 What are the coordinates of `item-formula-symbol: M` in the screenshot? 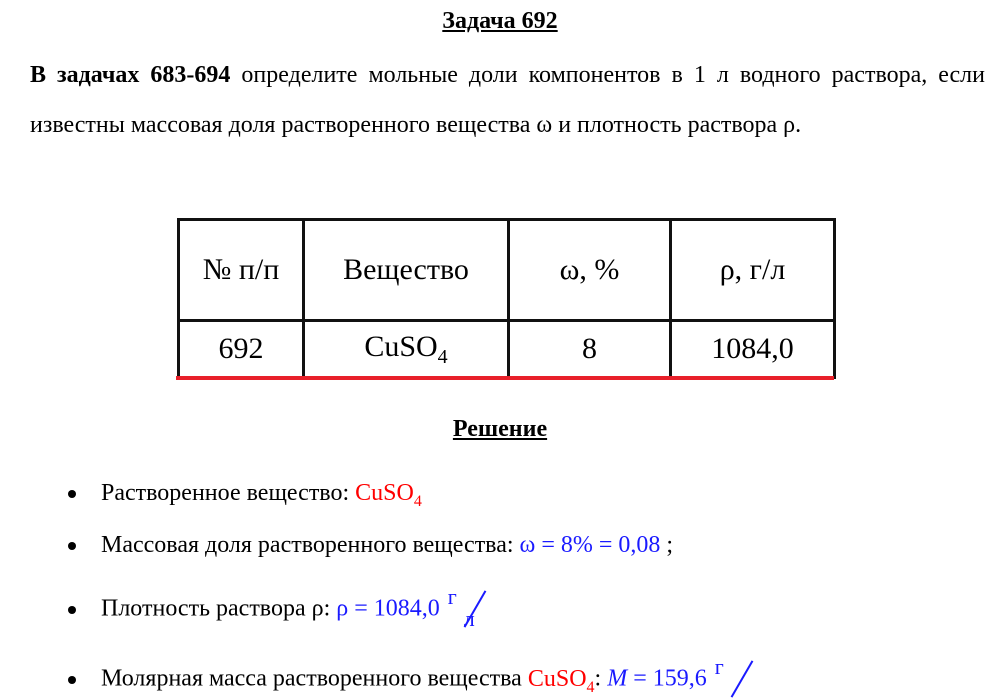 It's located at (617, 678).